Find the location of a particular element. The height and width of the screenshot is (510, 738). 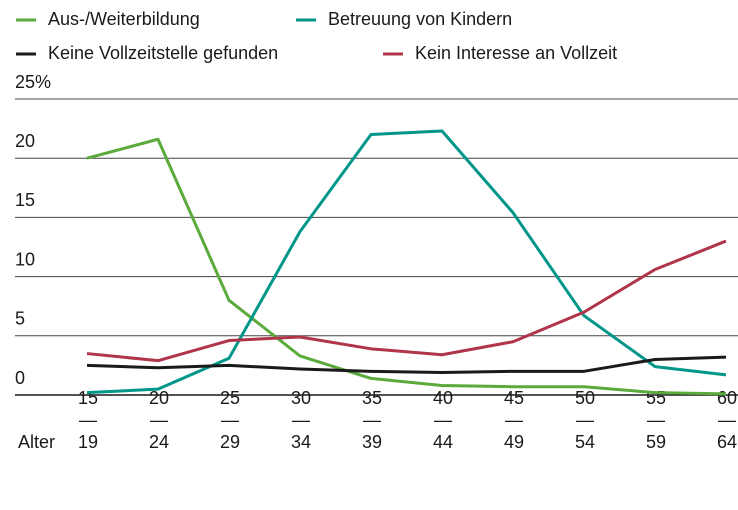

x-tick-label: 40 is located at coordinates (443, 398).